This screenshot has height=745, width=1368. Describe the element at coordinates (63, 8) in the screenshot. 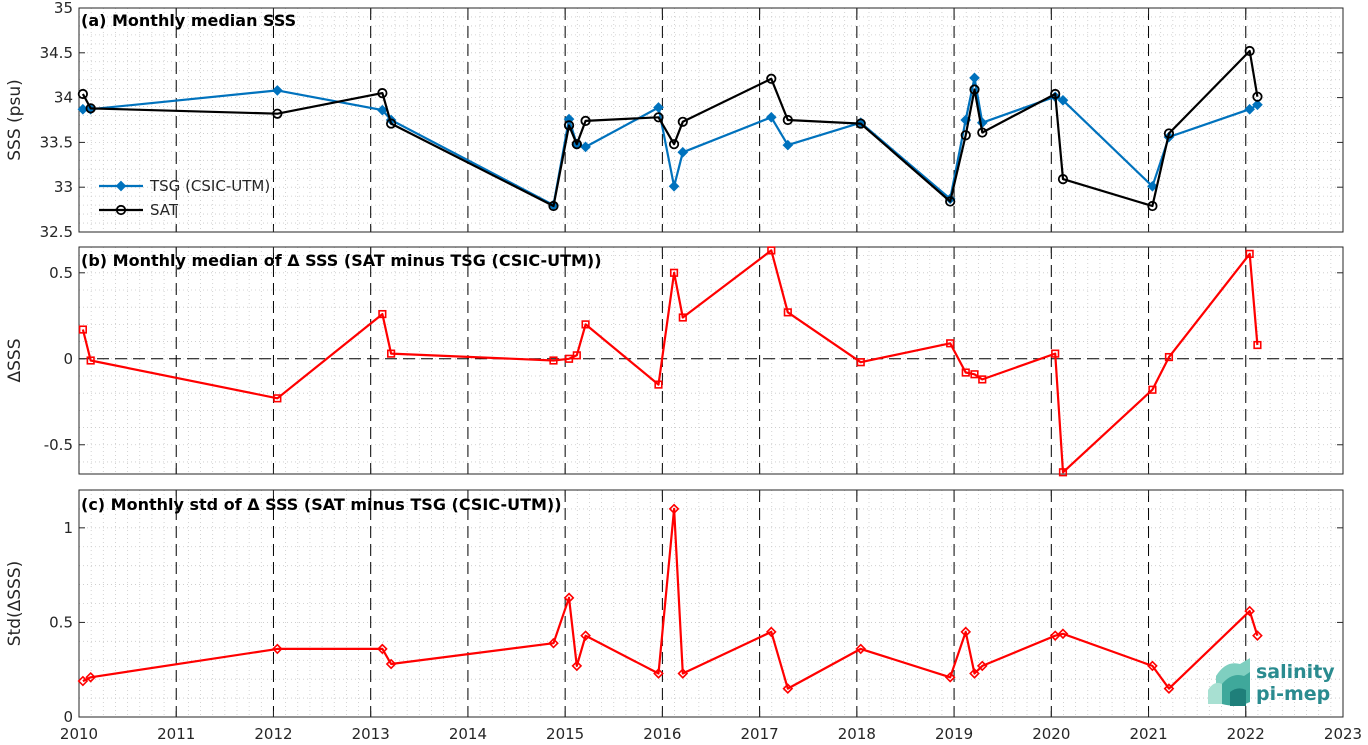

I see `y-tick-label: 35` at that location.